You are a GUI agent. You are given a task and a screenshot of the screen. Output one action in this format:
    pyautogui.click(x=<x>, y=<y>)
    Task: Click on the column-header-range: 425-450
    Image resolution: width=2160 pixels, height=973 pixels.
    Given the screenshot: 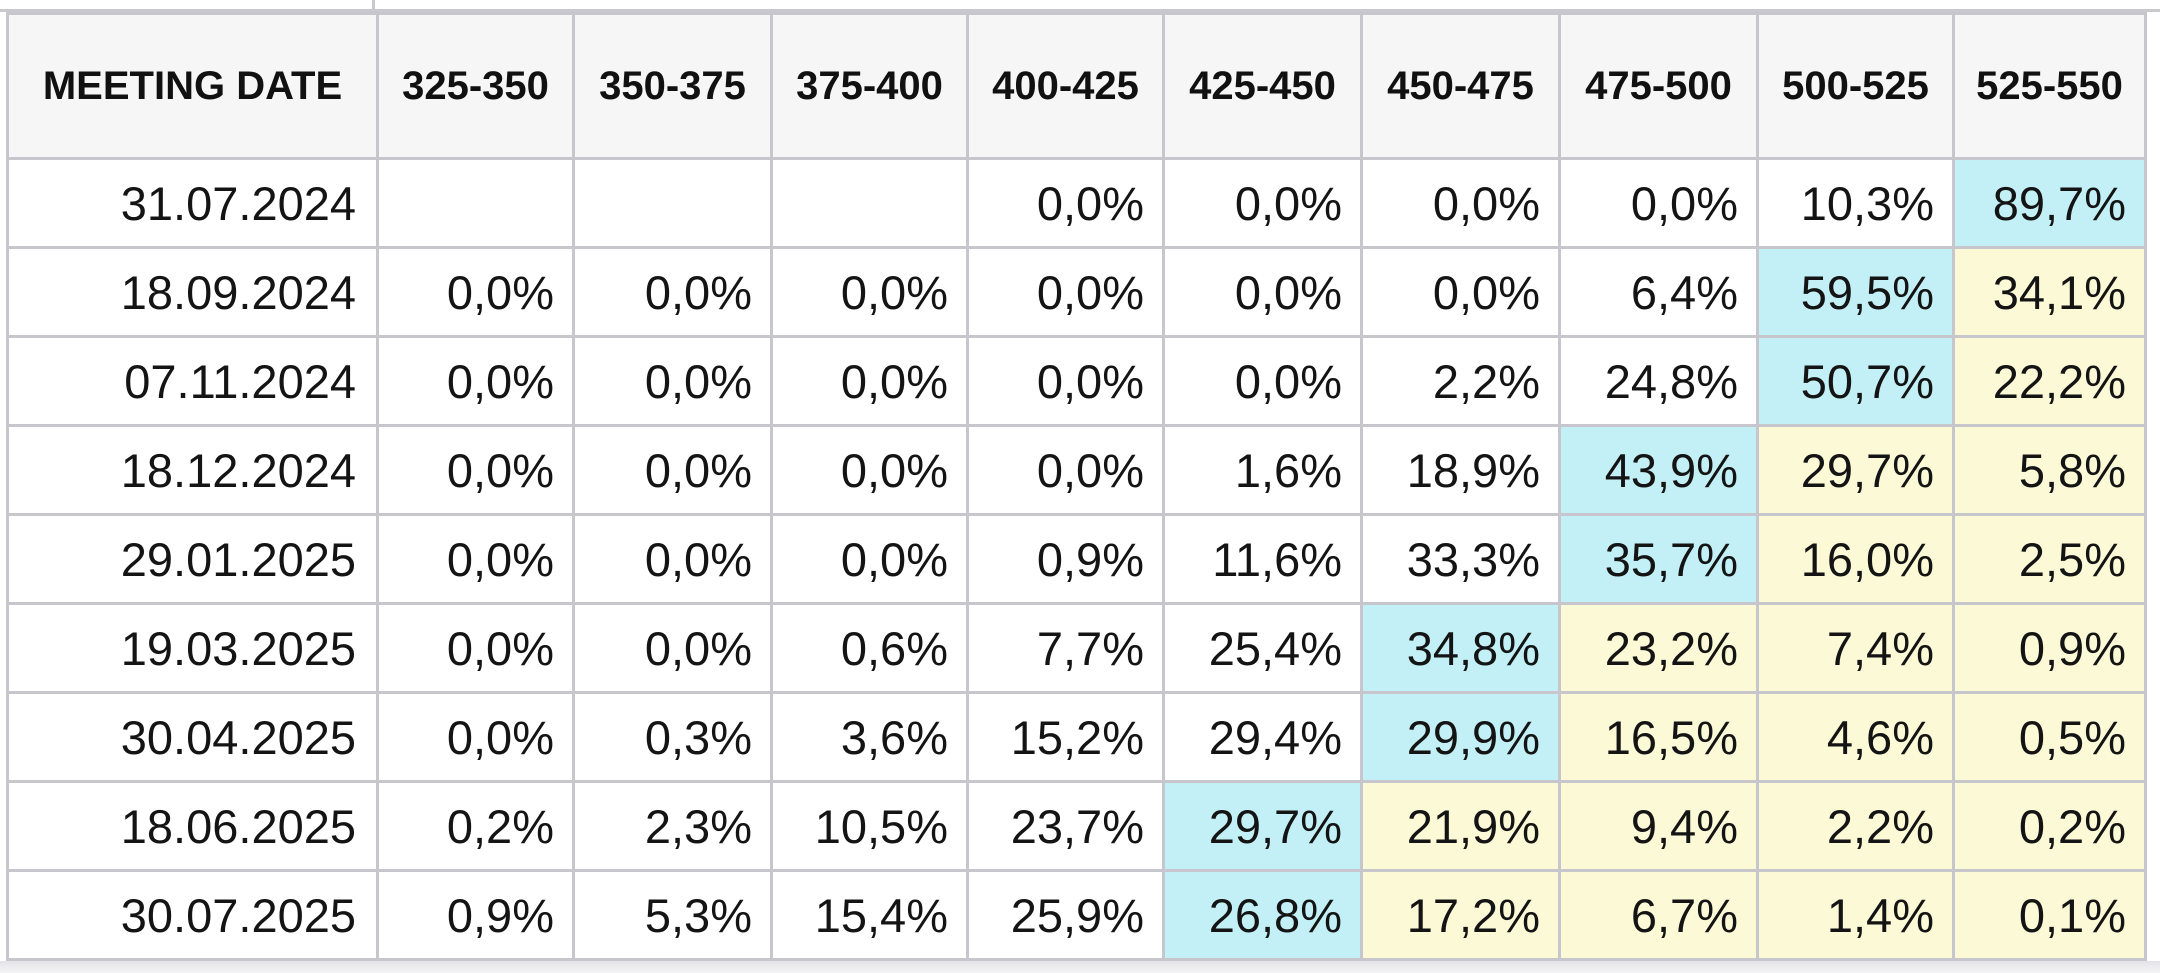 What is the action you would take?
    pyautogui.click(x=1262, y=86)
    